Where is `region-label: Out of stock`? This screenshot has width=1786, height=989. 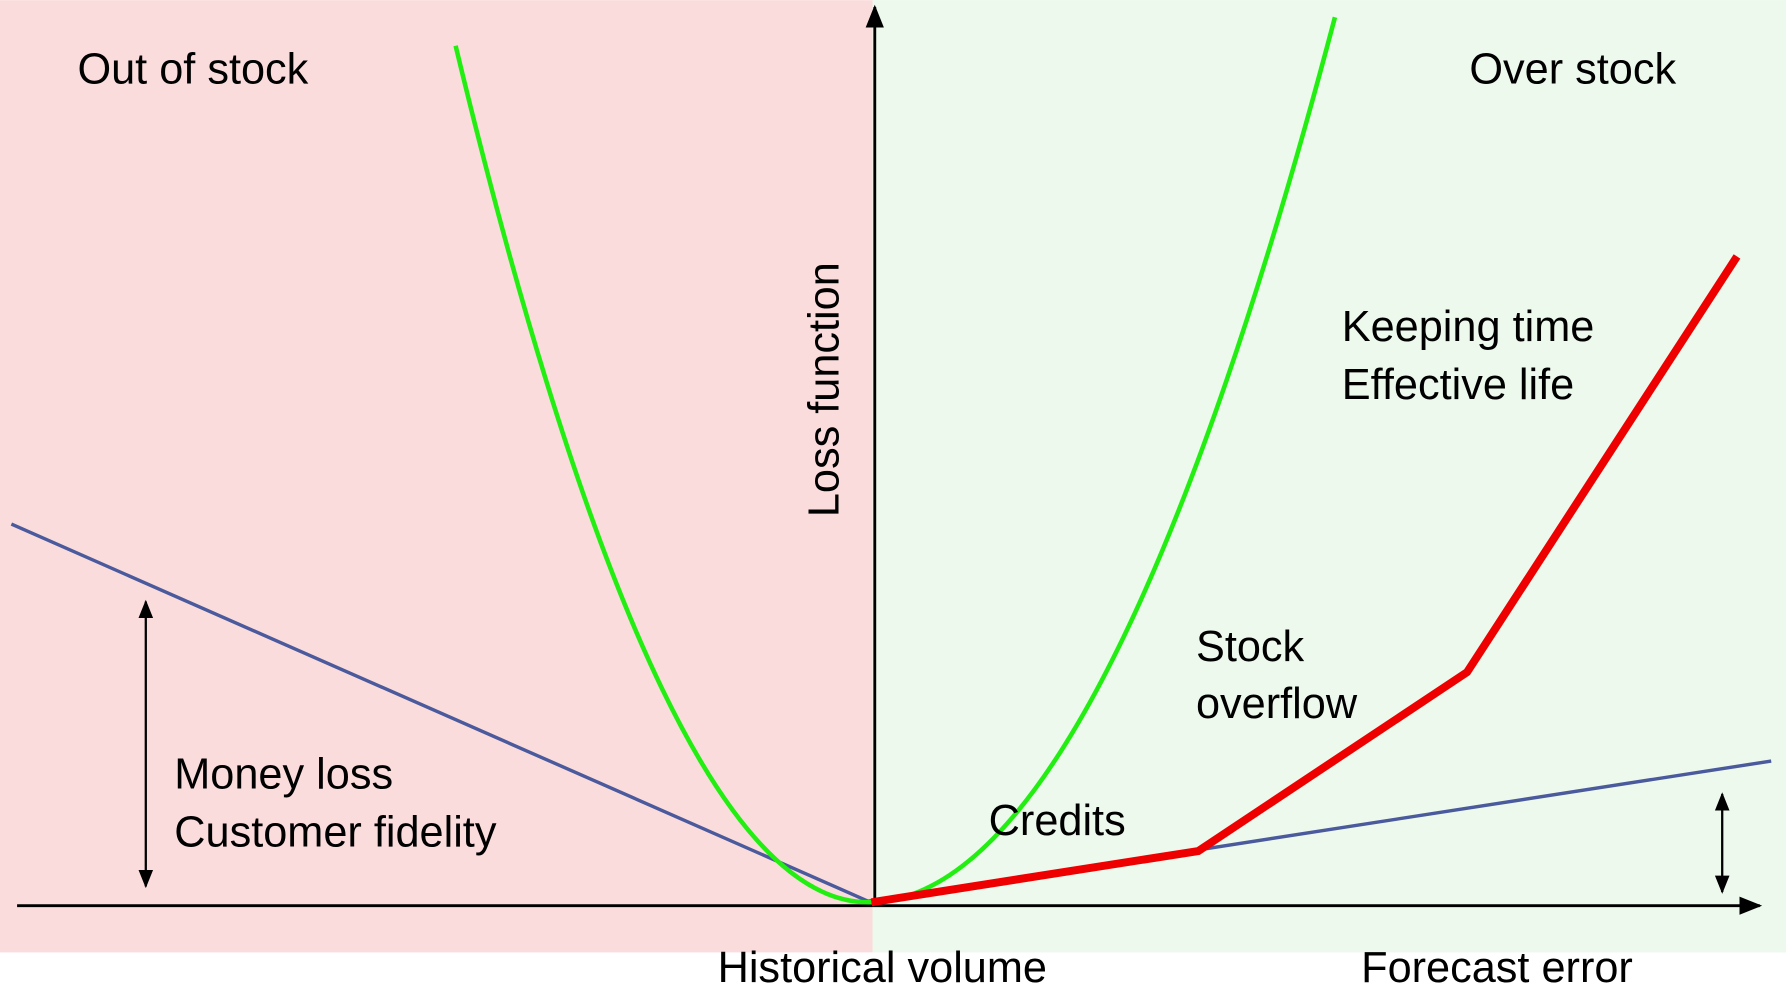
region-label: Out of stock is located at coordinates (192, 69).